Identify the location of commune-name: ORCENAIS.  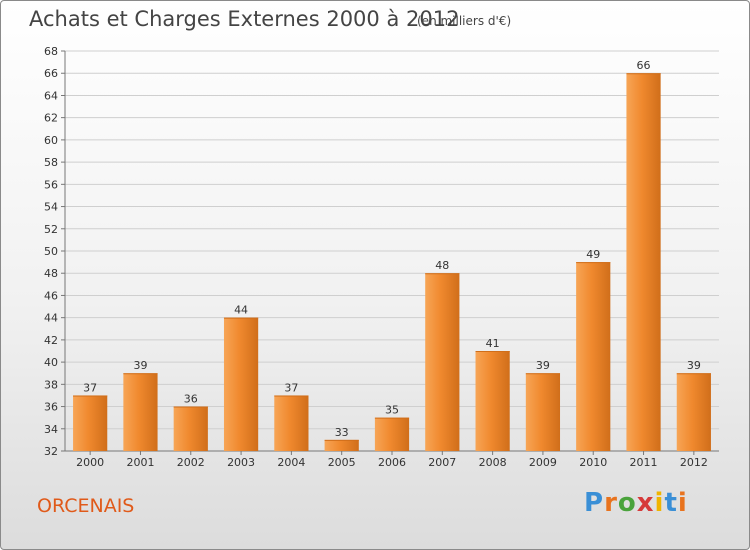
(86, 506).